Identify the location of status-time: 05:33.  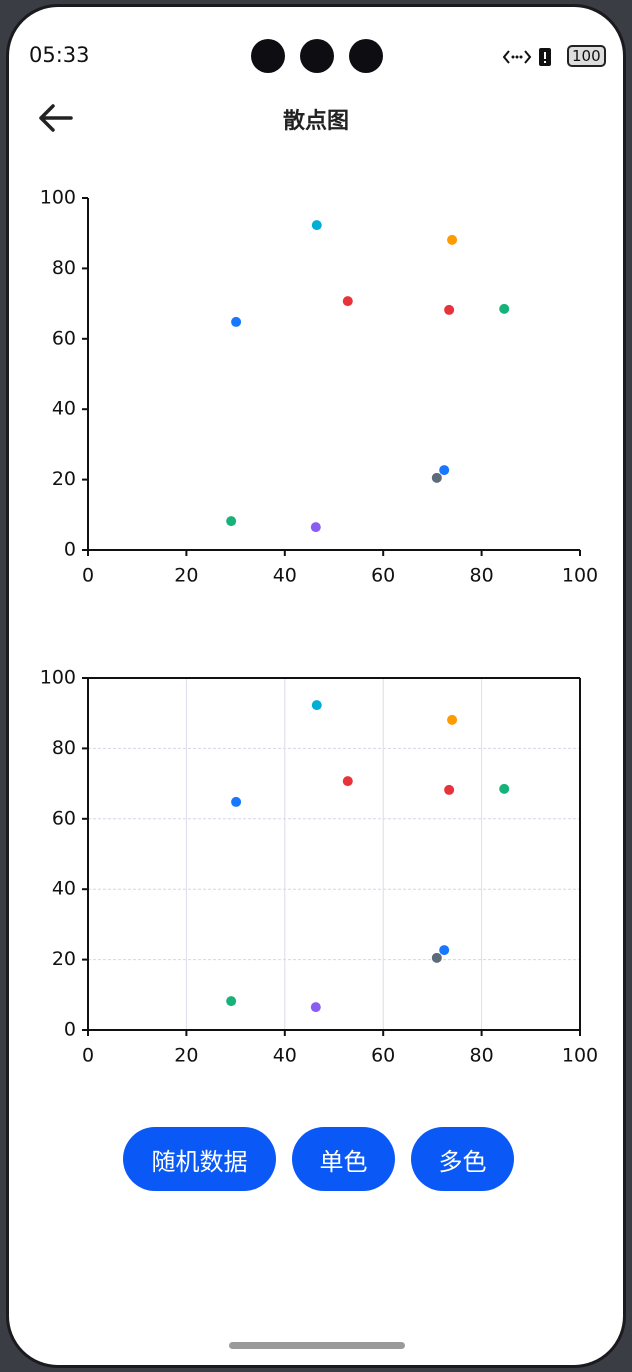
(59, 55).